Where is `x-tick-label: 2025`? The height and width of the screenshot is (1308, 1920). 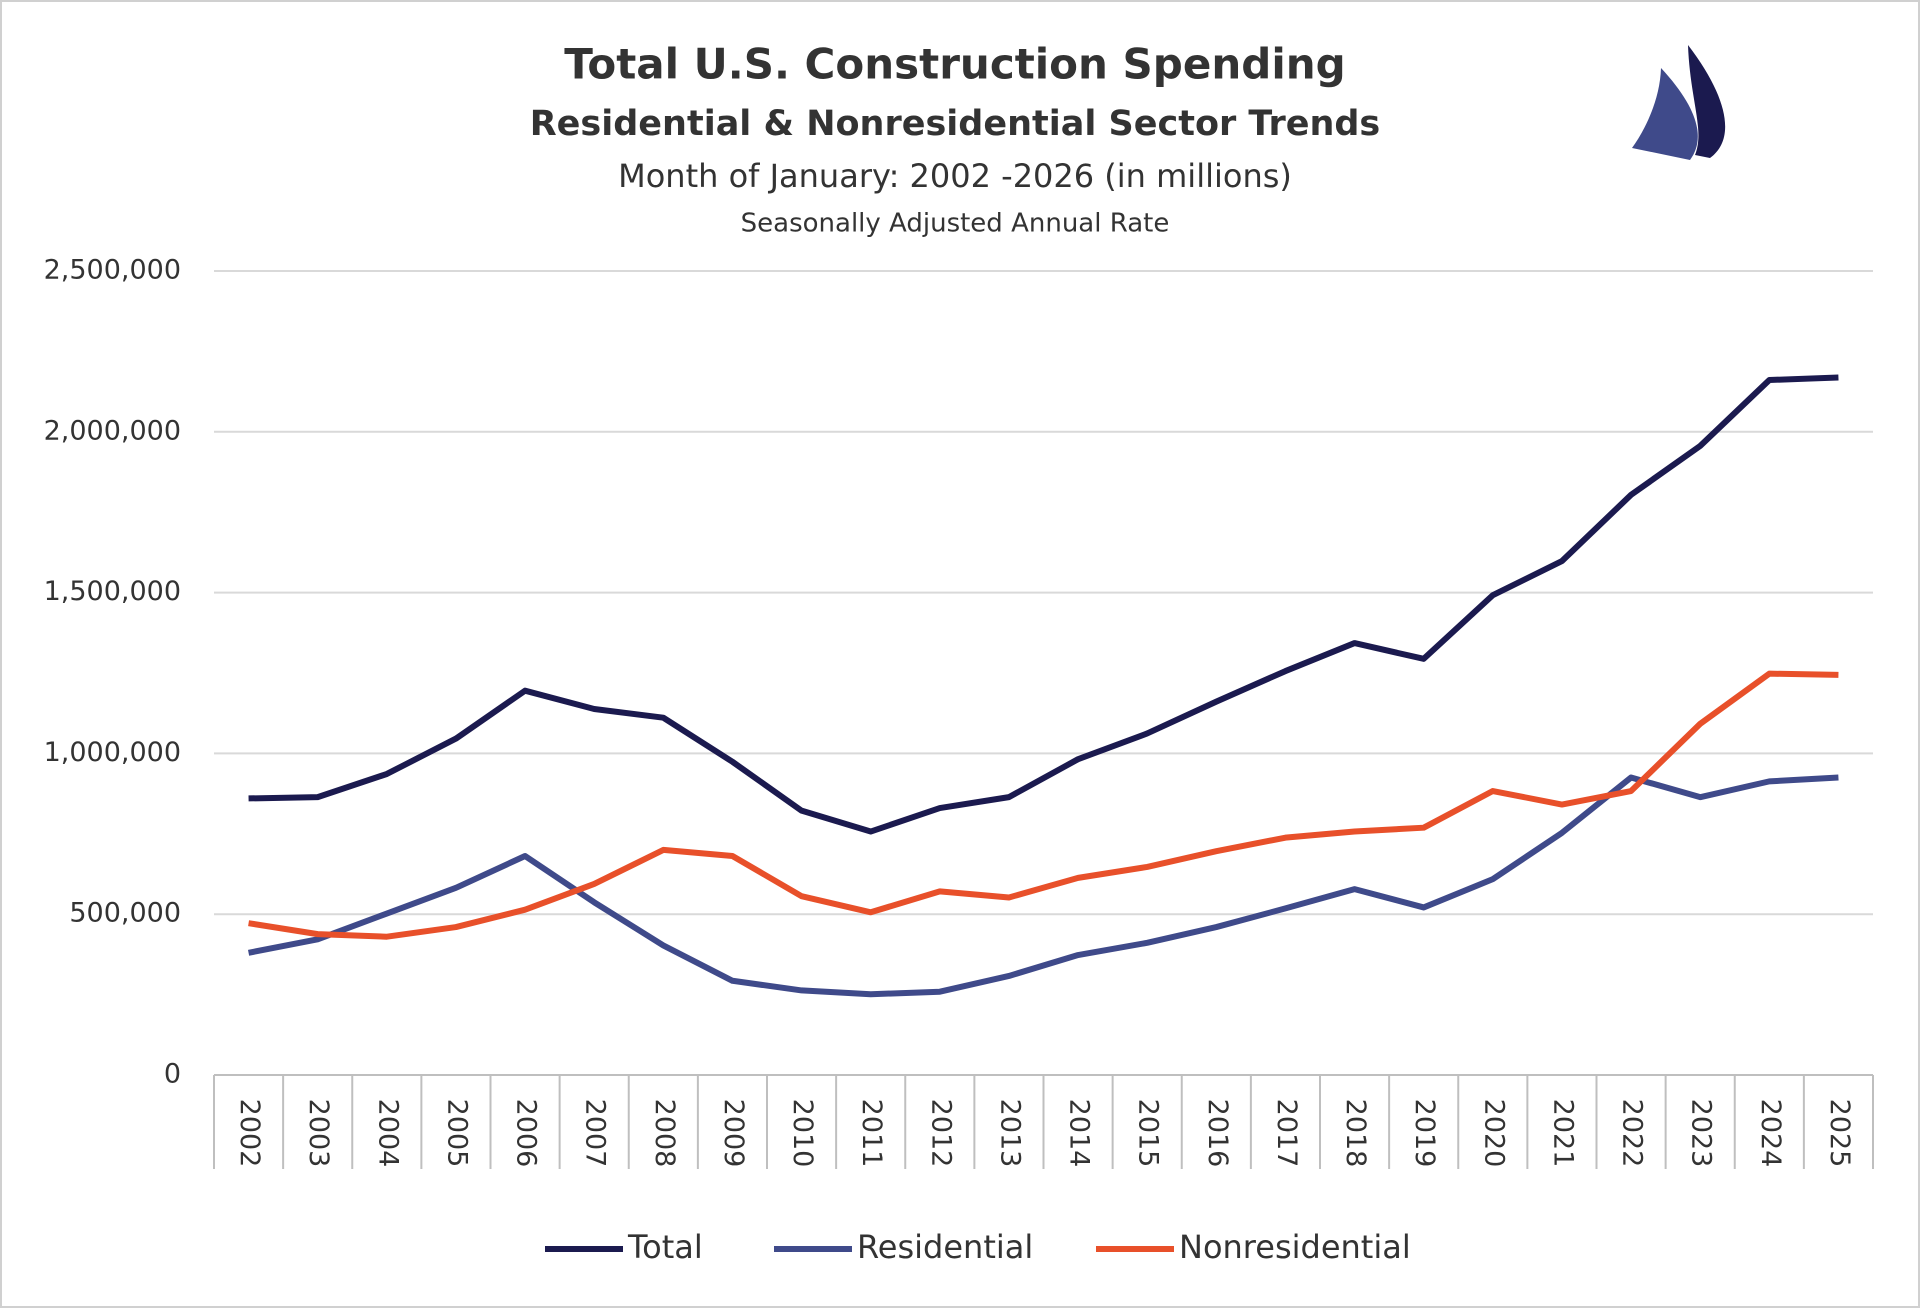
x-tick-label: 2025 is located at coordinates (1839, 1133).